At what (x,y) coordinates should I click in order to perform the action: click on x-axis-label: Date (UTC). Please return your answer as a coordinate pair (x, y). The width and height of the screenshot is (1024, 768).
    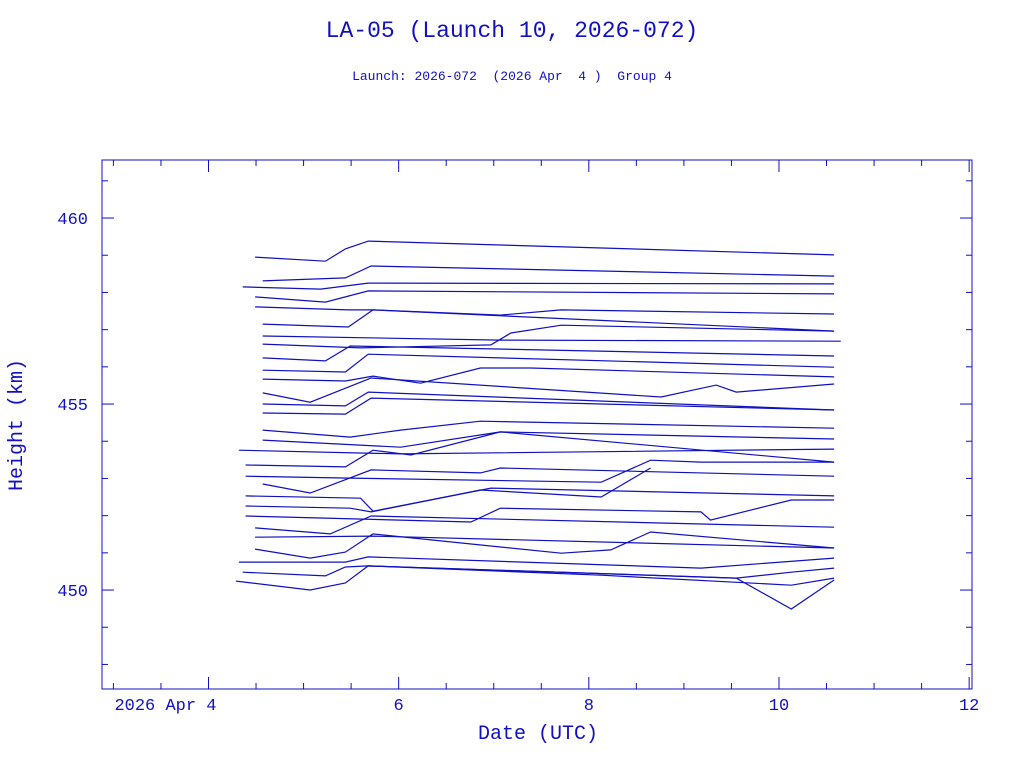
    Looking at the image, I should click on (538, 734).